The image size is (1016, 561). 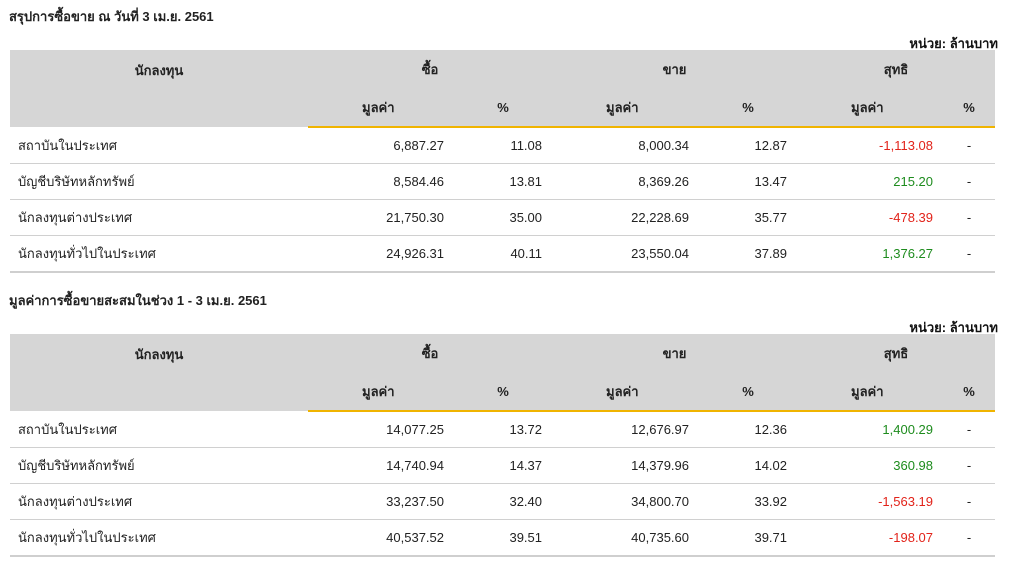 I want to click on sell-value: 8,000.34, so click(x=626, y=145).